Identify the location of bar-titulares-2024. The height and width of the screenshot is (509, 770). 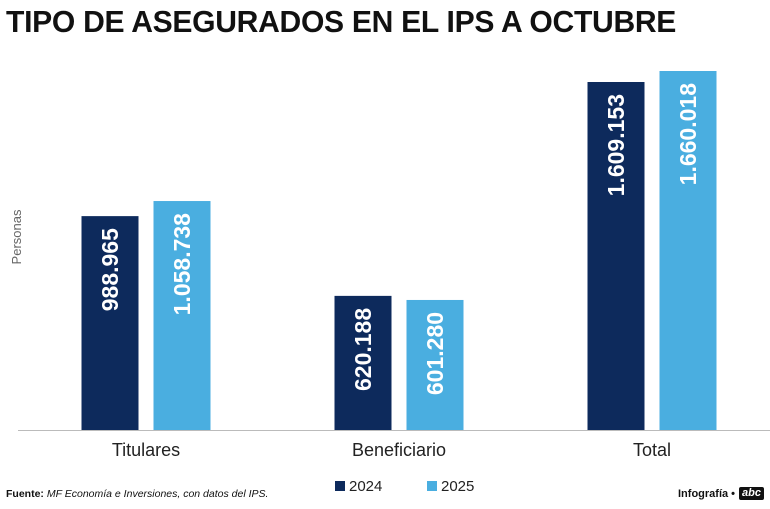
(110, 323).